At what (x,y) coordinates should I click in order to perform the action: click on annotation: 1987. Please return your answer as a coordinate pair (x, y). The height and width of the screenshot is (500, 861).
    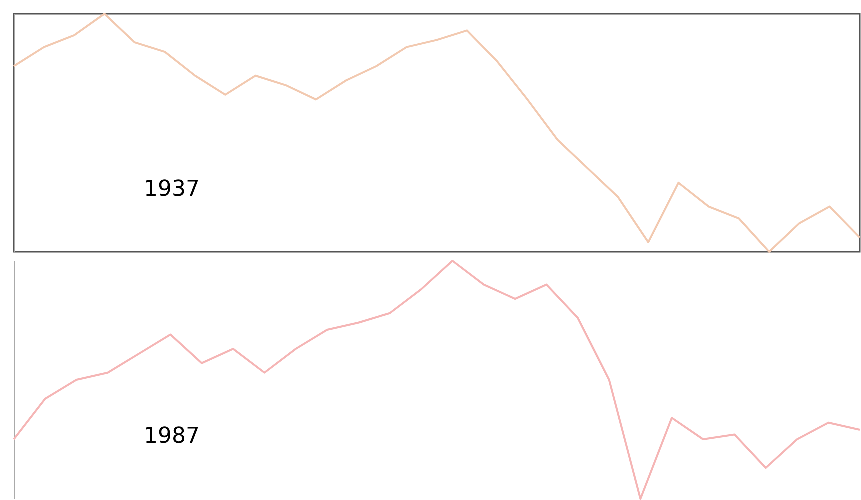
    Looking at the image, I should click on (172, 436).